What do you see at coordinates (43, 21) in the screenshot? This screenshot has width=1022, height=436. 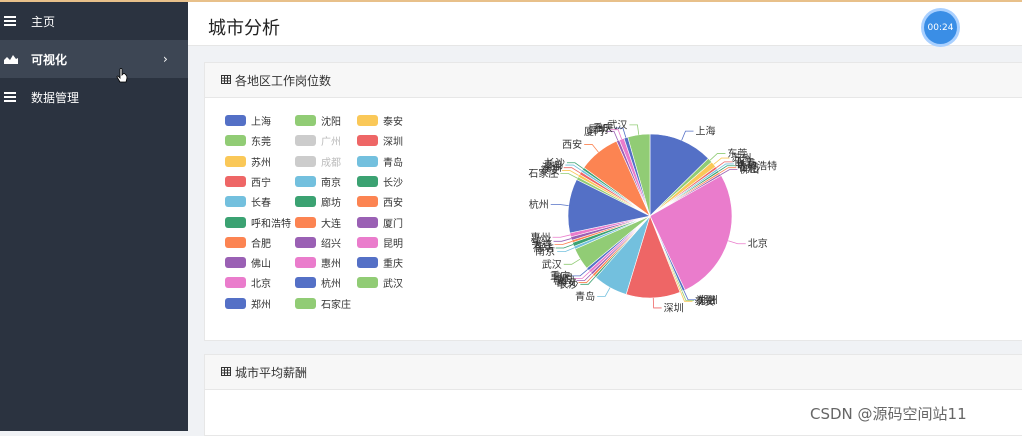 I see `sidebar-item-label: 主页` at bounding box center [43, 21].